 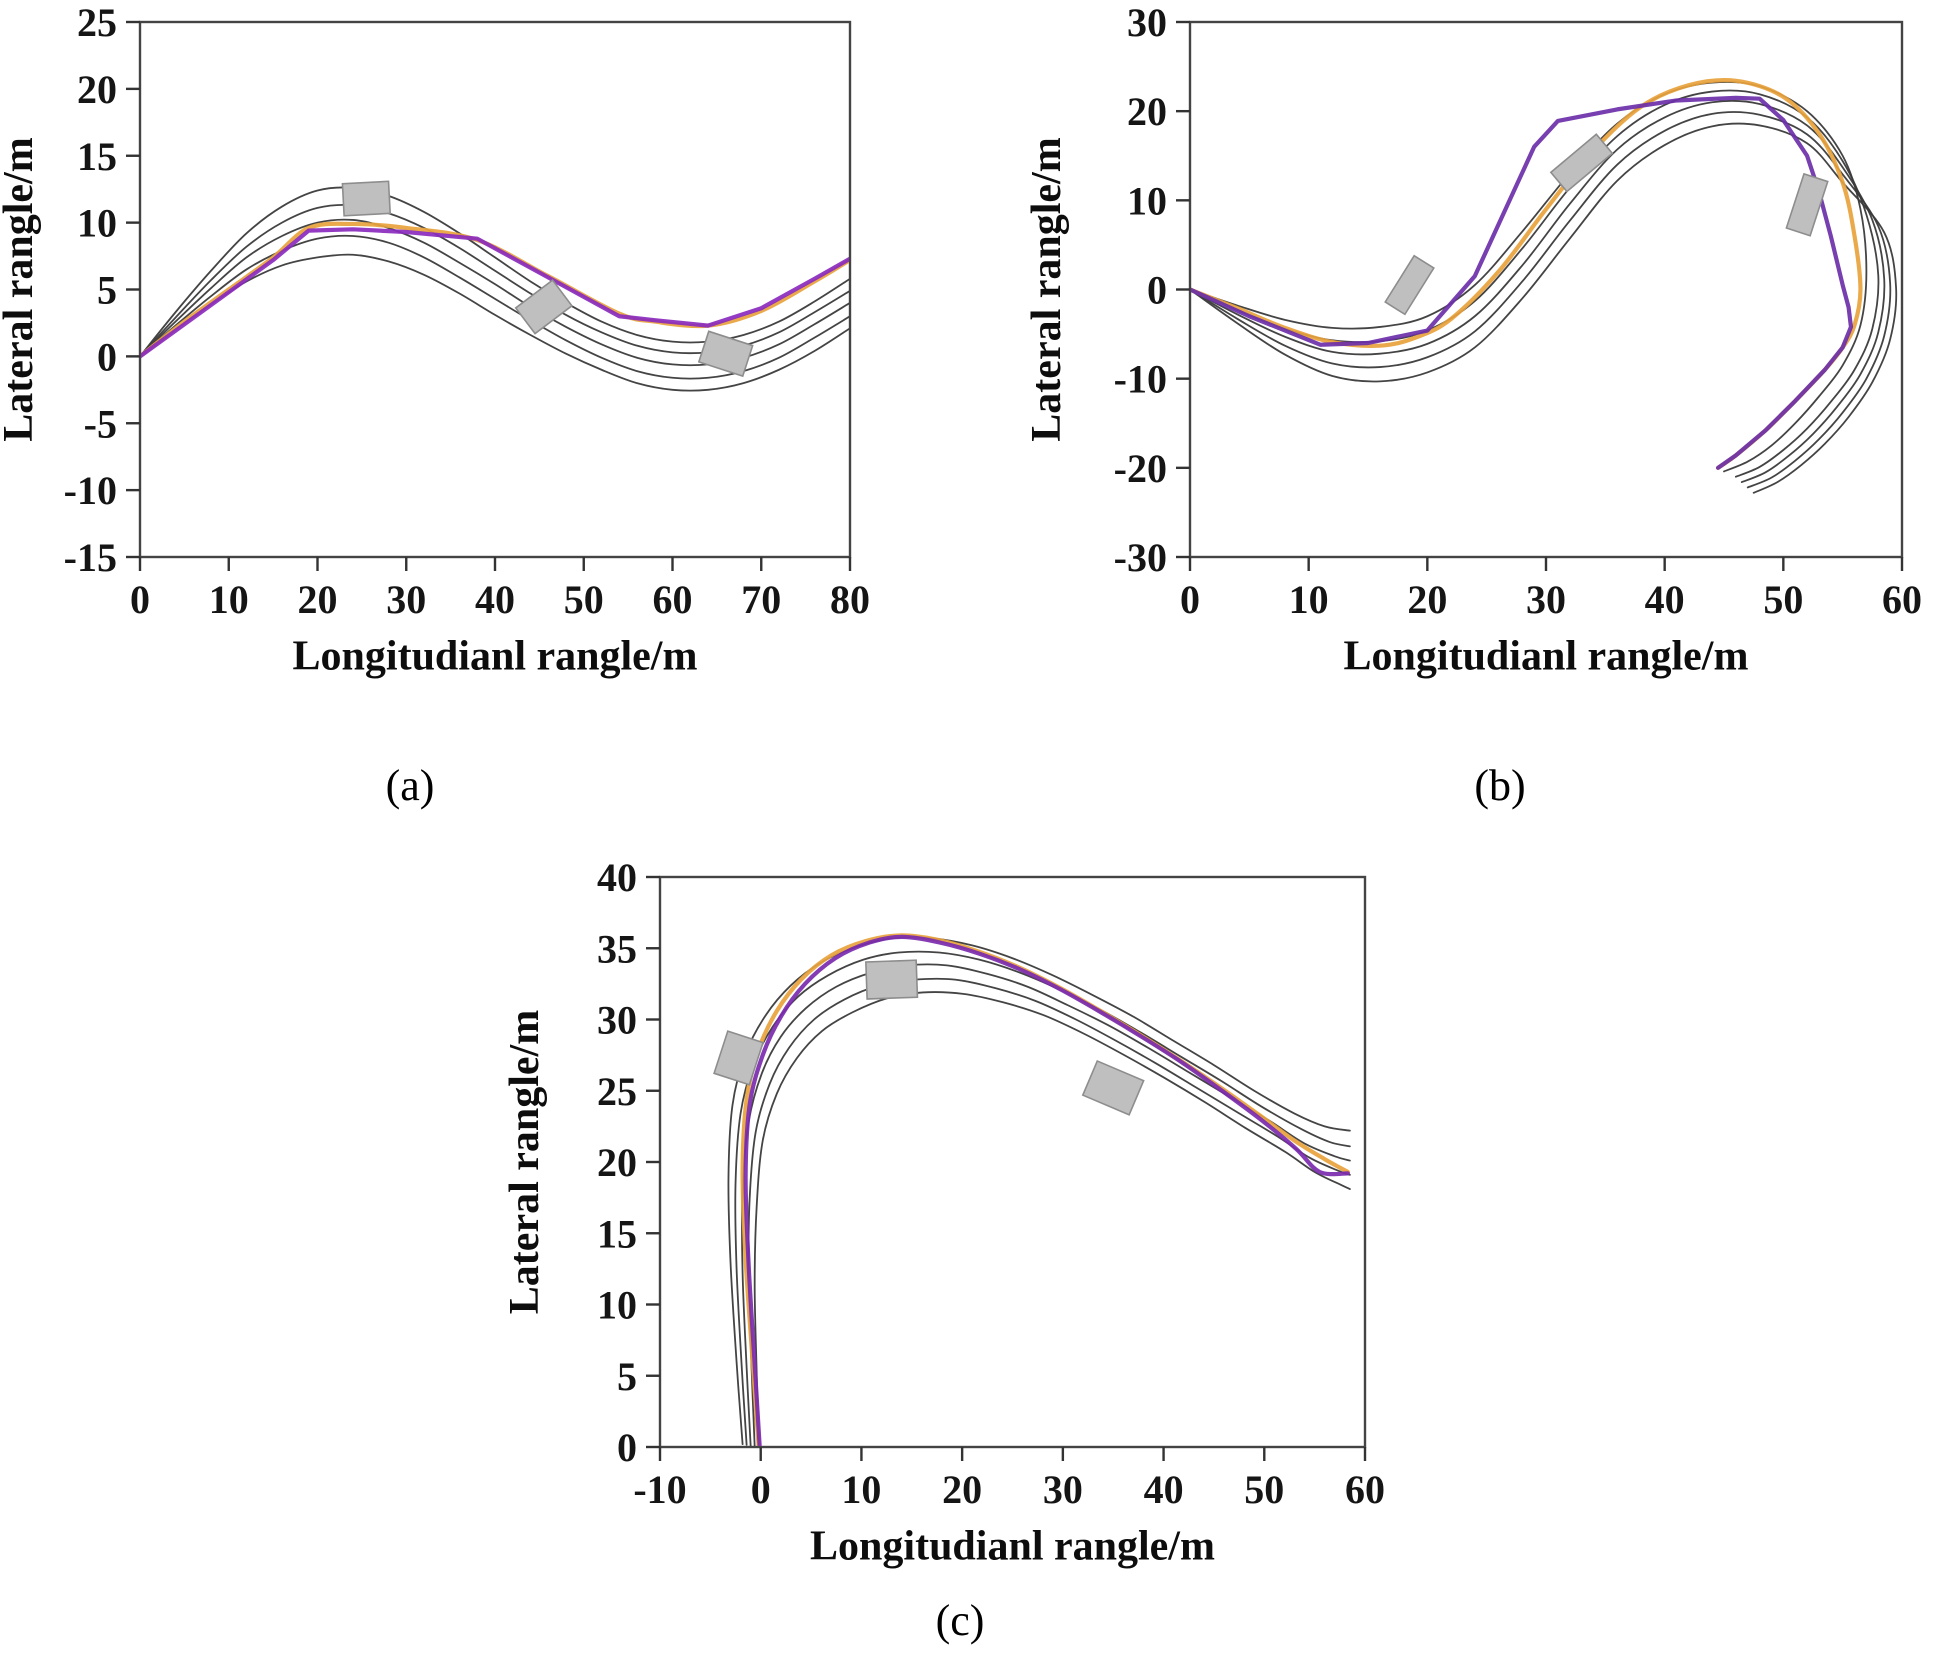 I want to click on x-tick-label: -10, so click(x=659, y=1489).